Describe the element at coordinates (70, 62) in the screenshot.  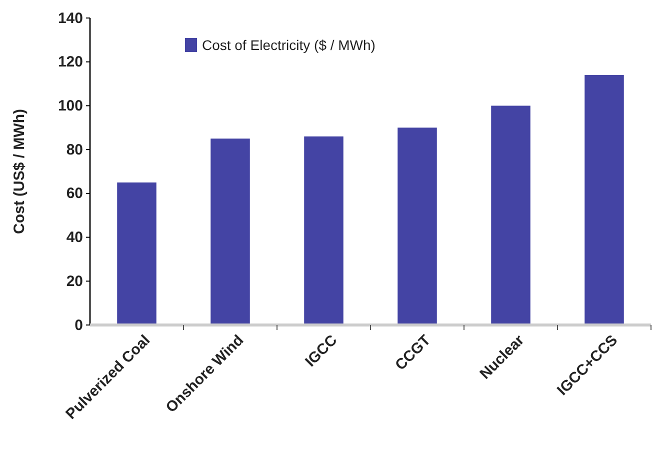
I see `y-tick-label: 120` at that location.